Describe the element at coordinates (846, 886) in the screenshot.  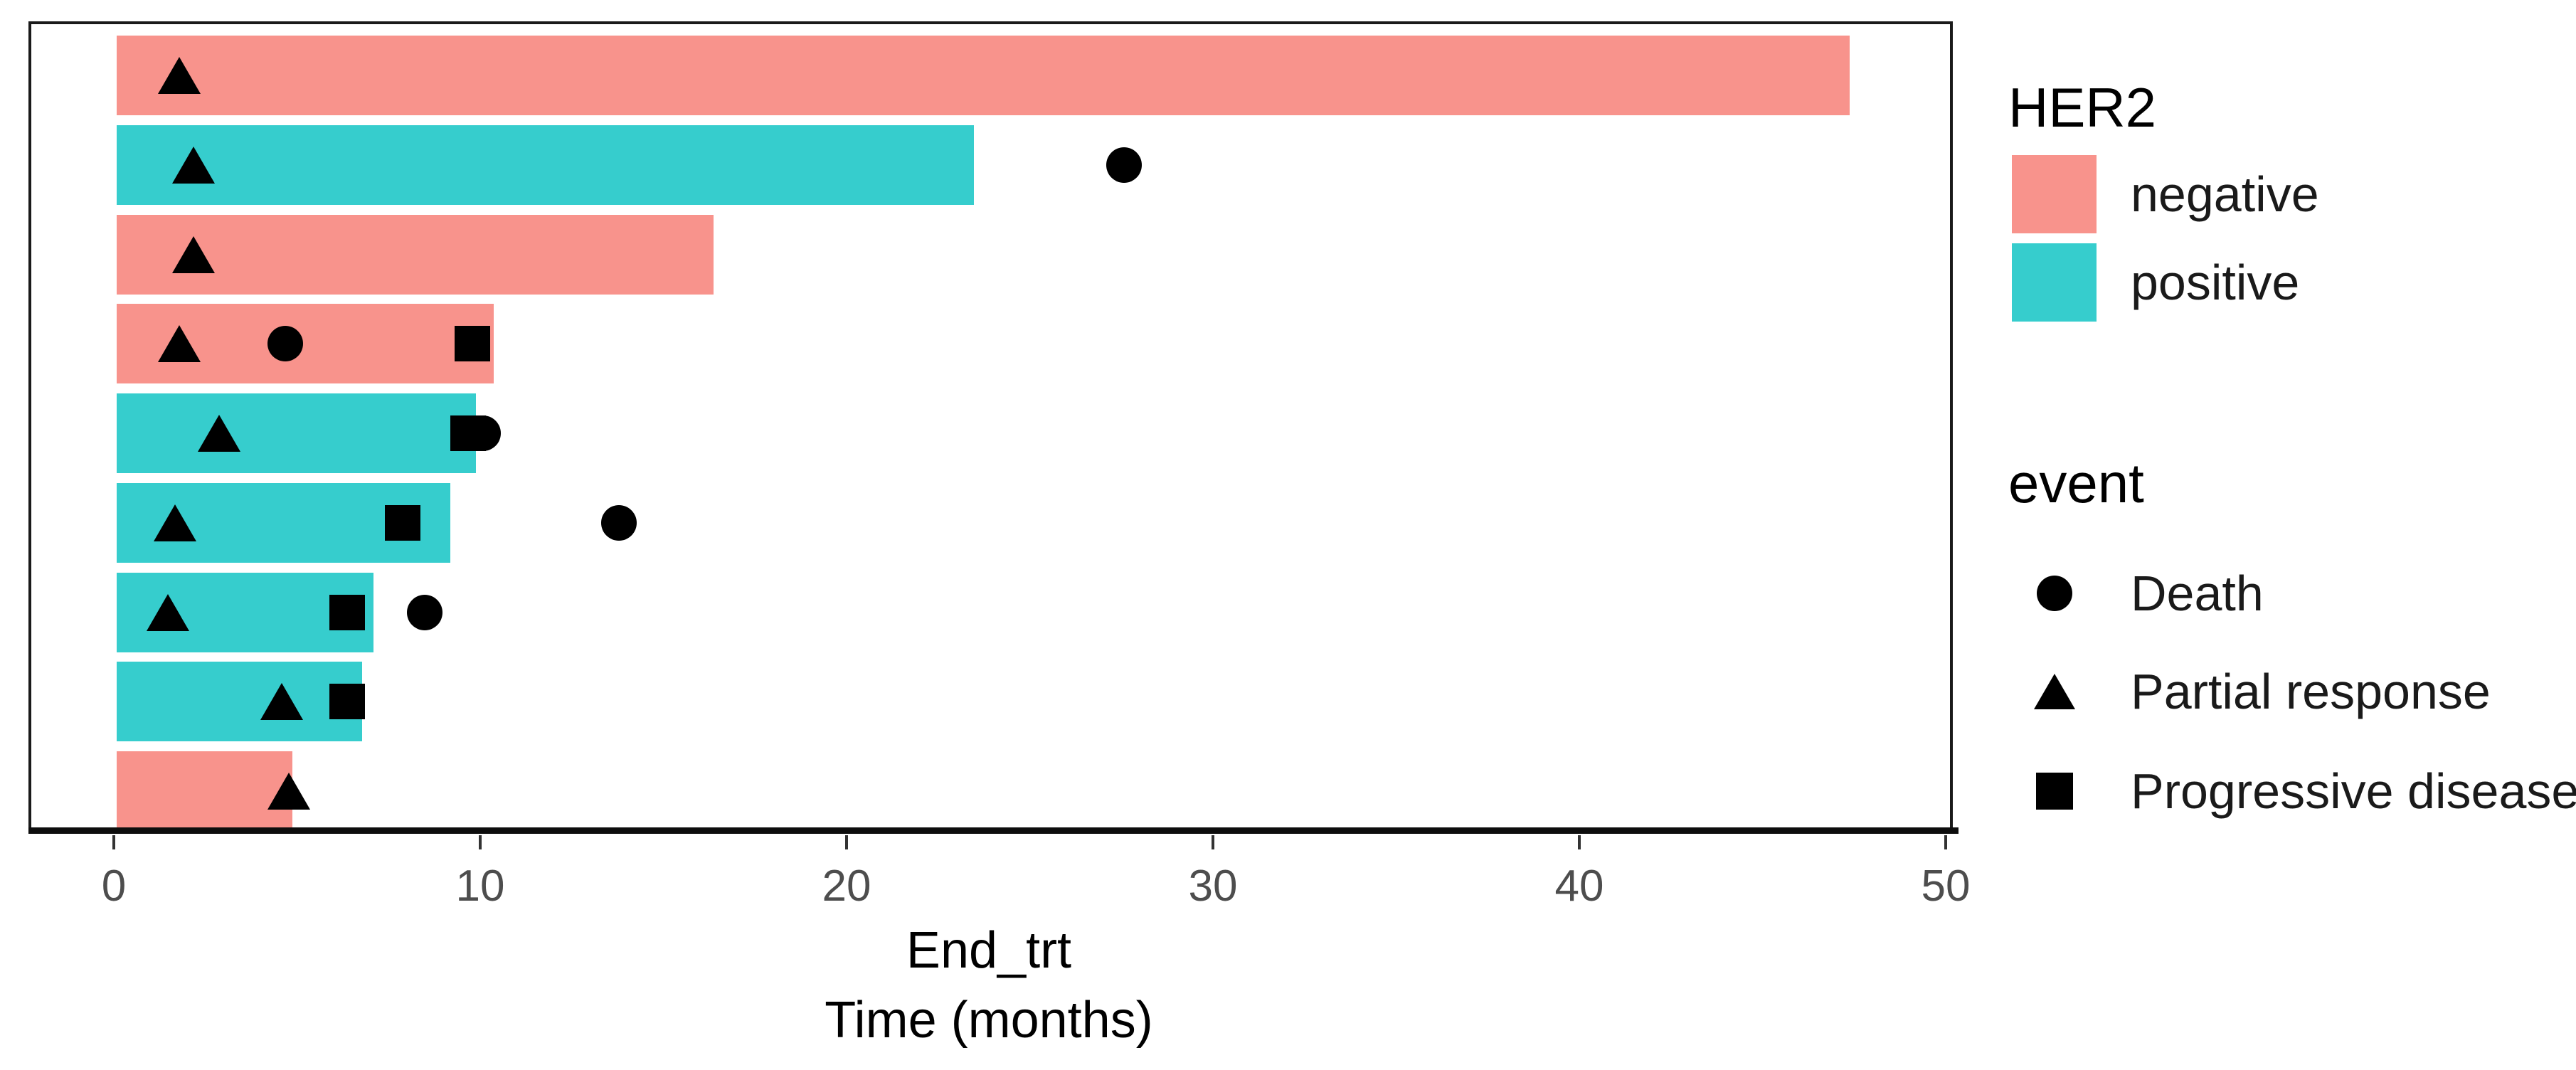
I see `x-axis-tick-label-20: 20` at that location.